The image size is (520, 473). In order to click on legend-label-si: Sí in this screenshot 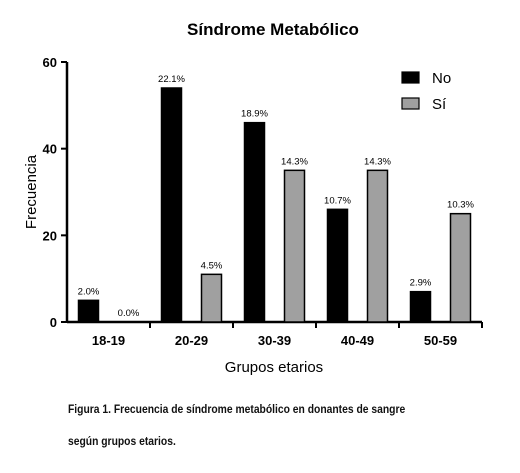, I will do `click(439, 104)`.